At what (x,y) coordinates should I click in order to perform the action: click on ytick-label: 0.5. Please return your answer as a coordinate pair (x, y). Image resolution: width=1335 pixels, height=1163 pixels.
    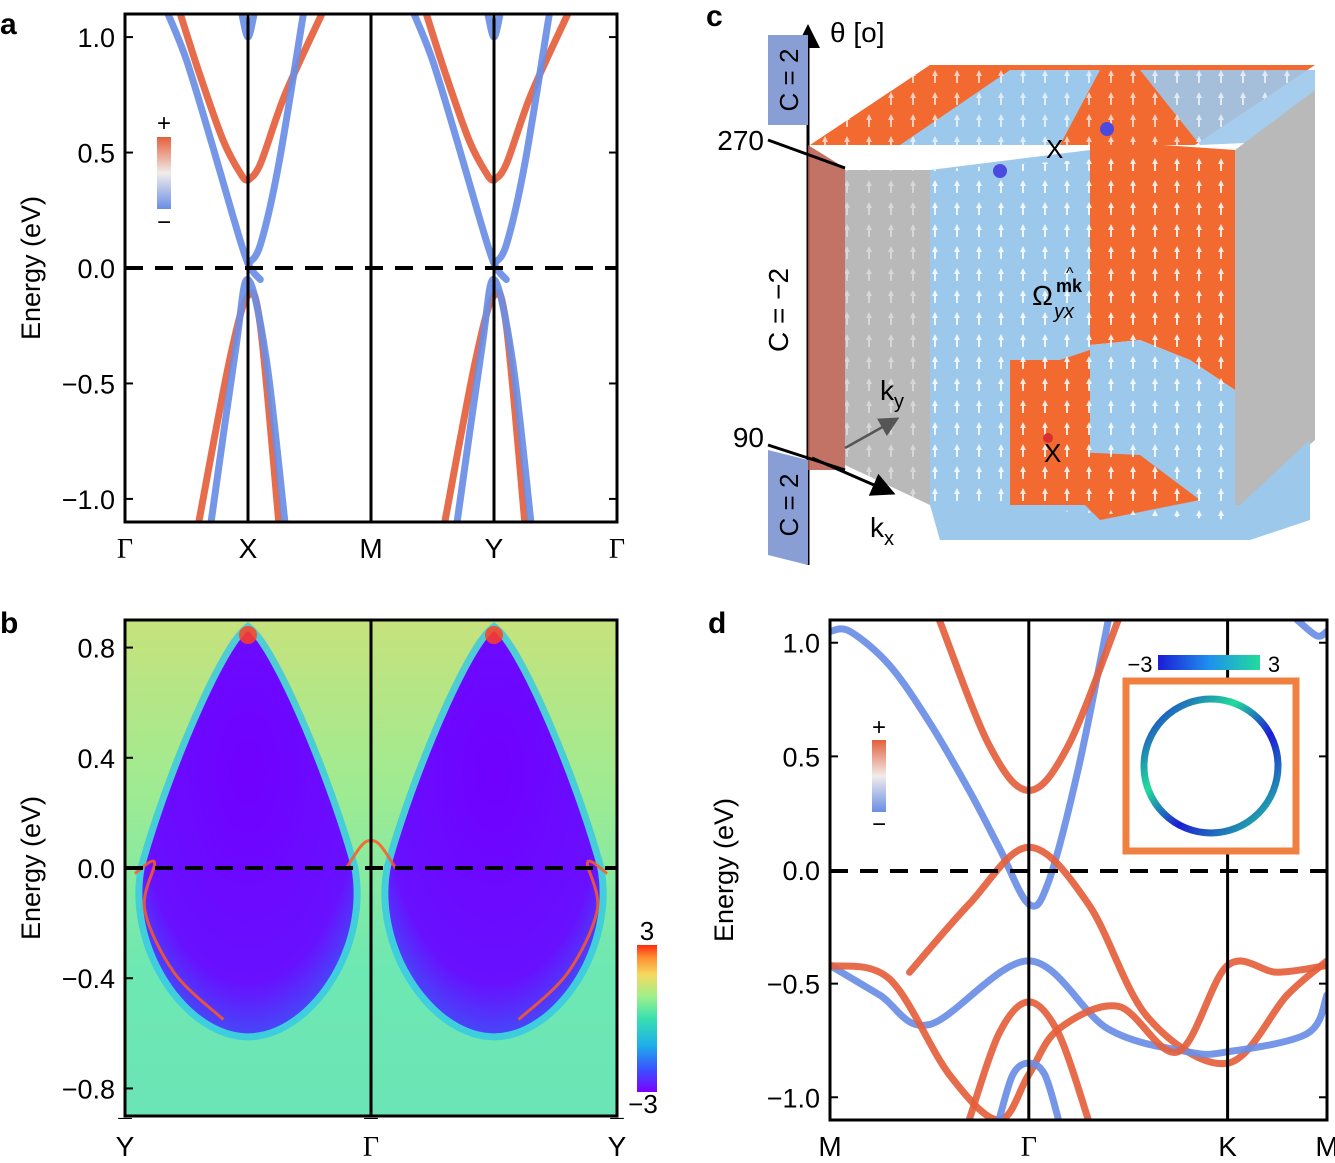
    Looking at the image, I should click on (801, 757).